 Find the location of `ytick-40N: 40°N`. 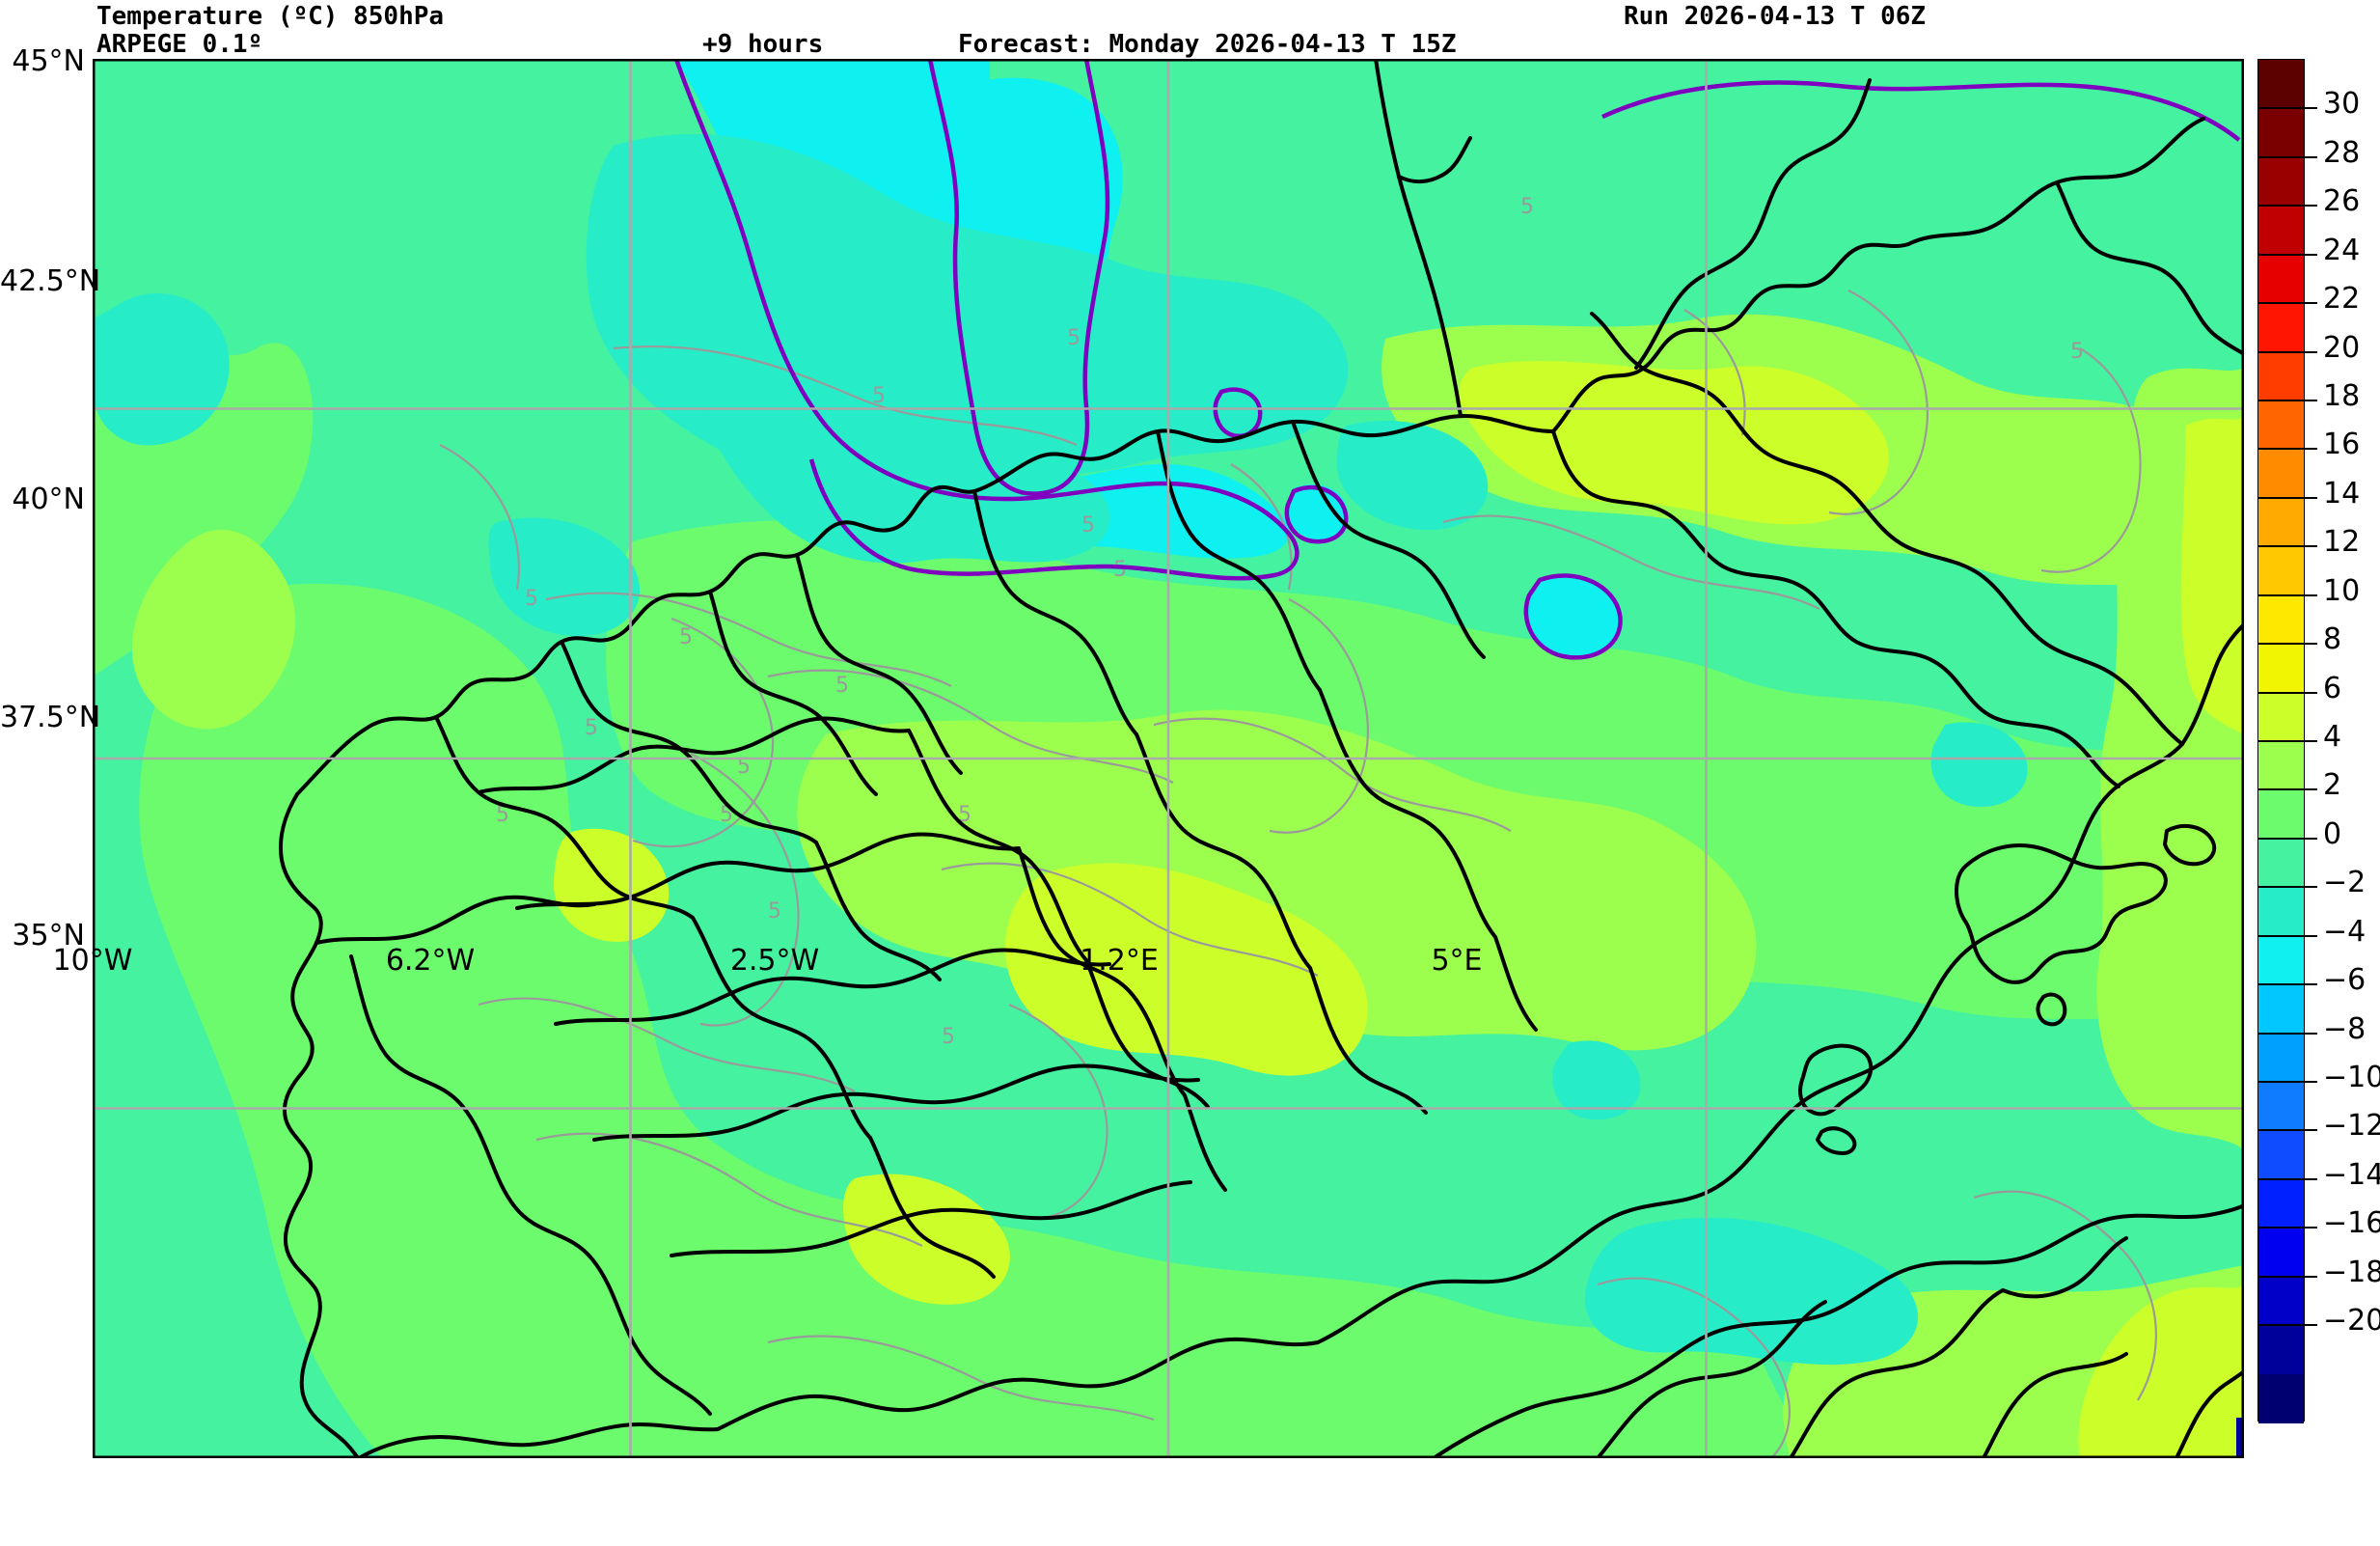

ytick-40N: 40°N is located at coordinates (49, 500).